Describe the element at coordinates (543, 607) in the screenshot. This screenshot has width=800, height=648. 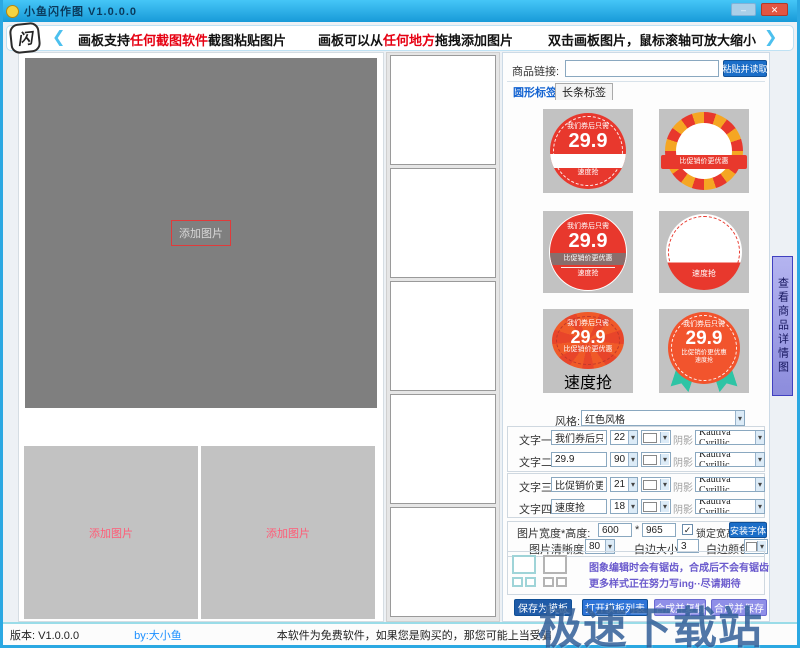
I see `save-template-button: 保存为模板` at that location.